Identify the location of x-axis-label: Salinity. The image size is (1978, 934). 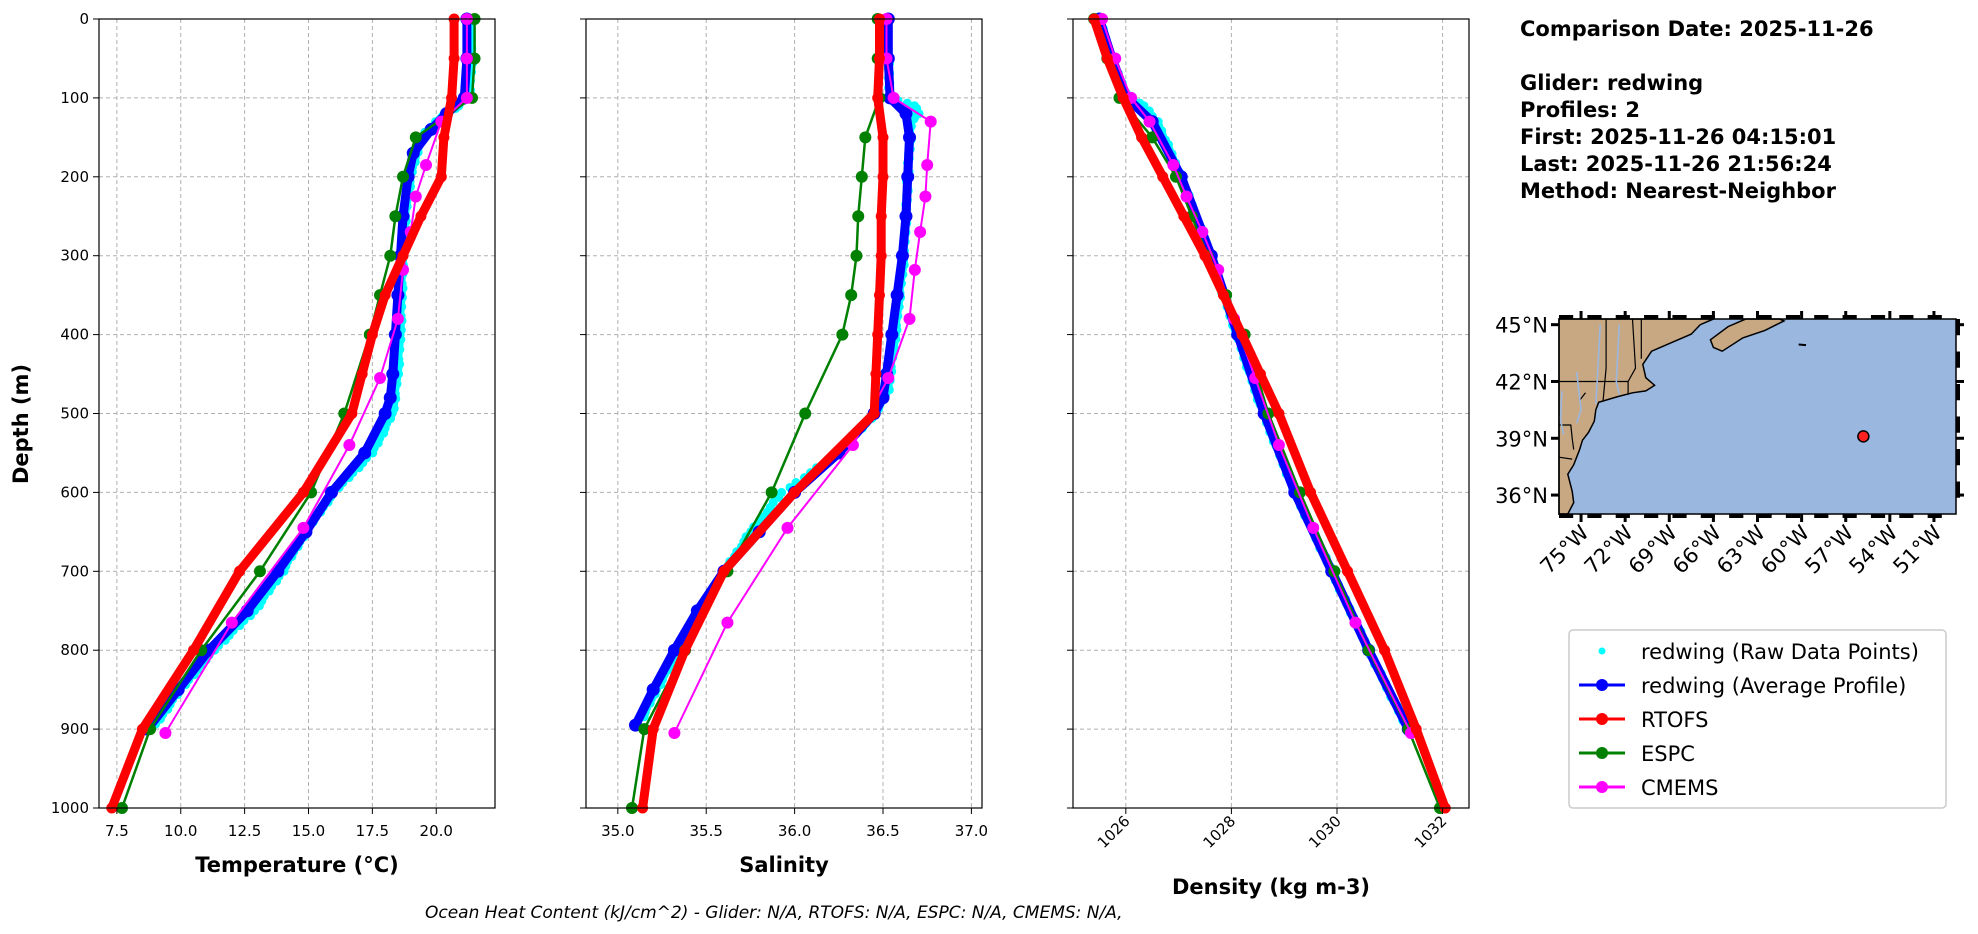
(784, 865).